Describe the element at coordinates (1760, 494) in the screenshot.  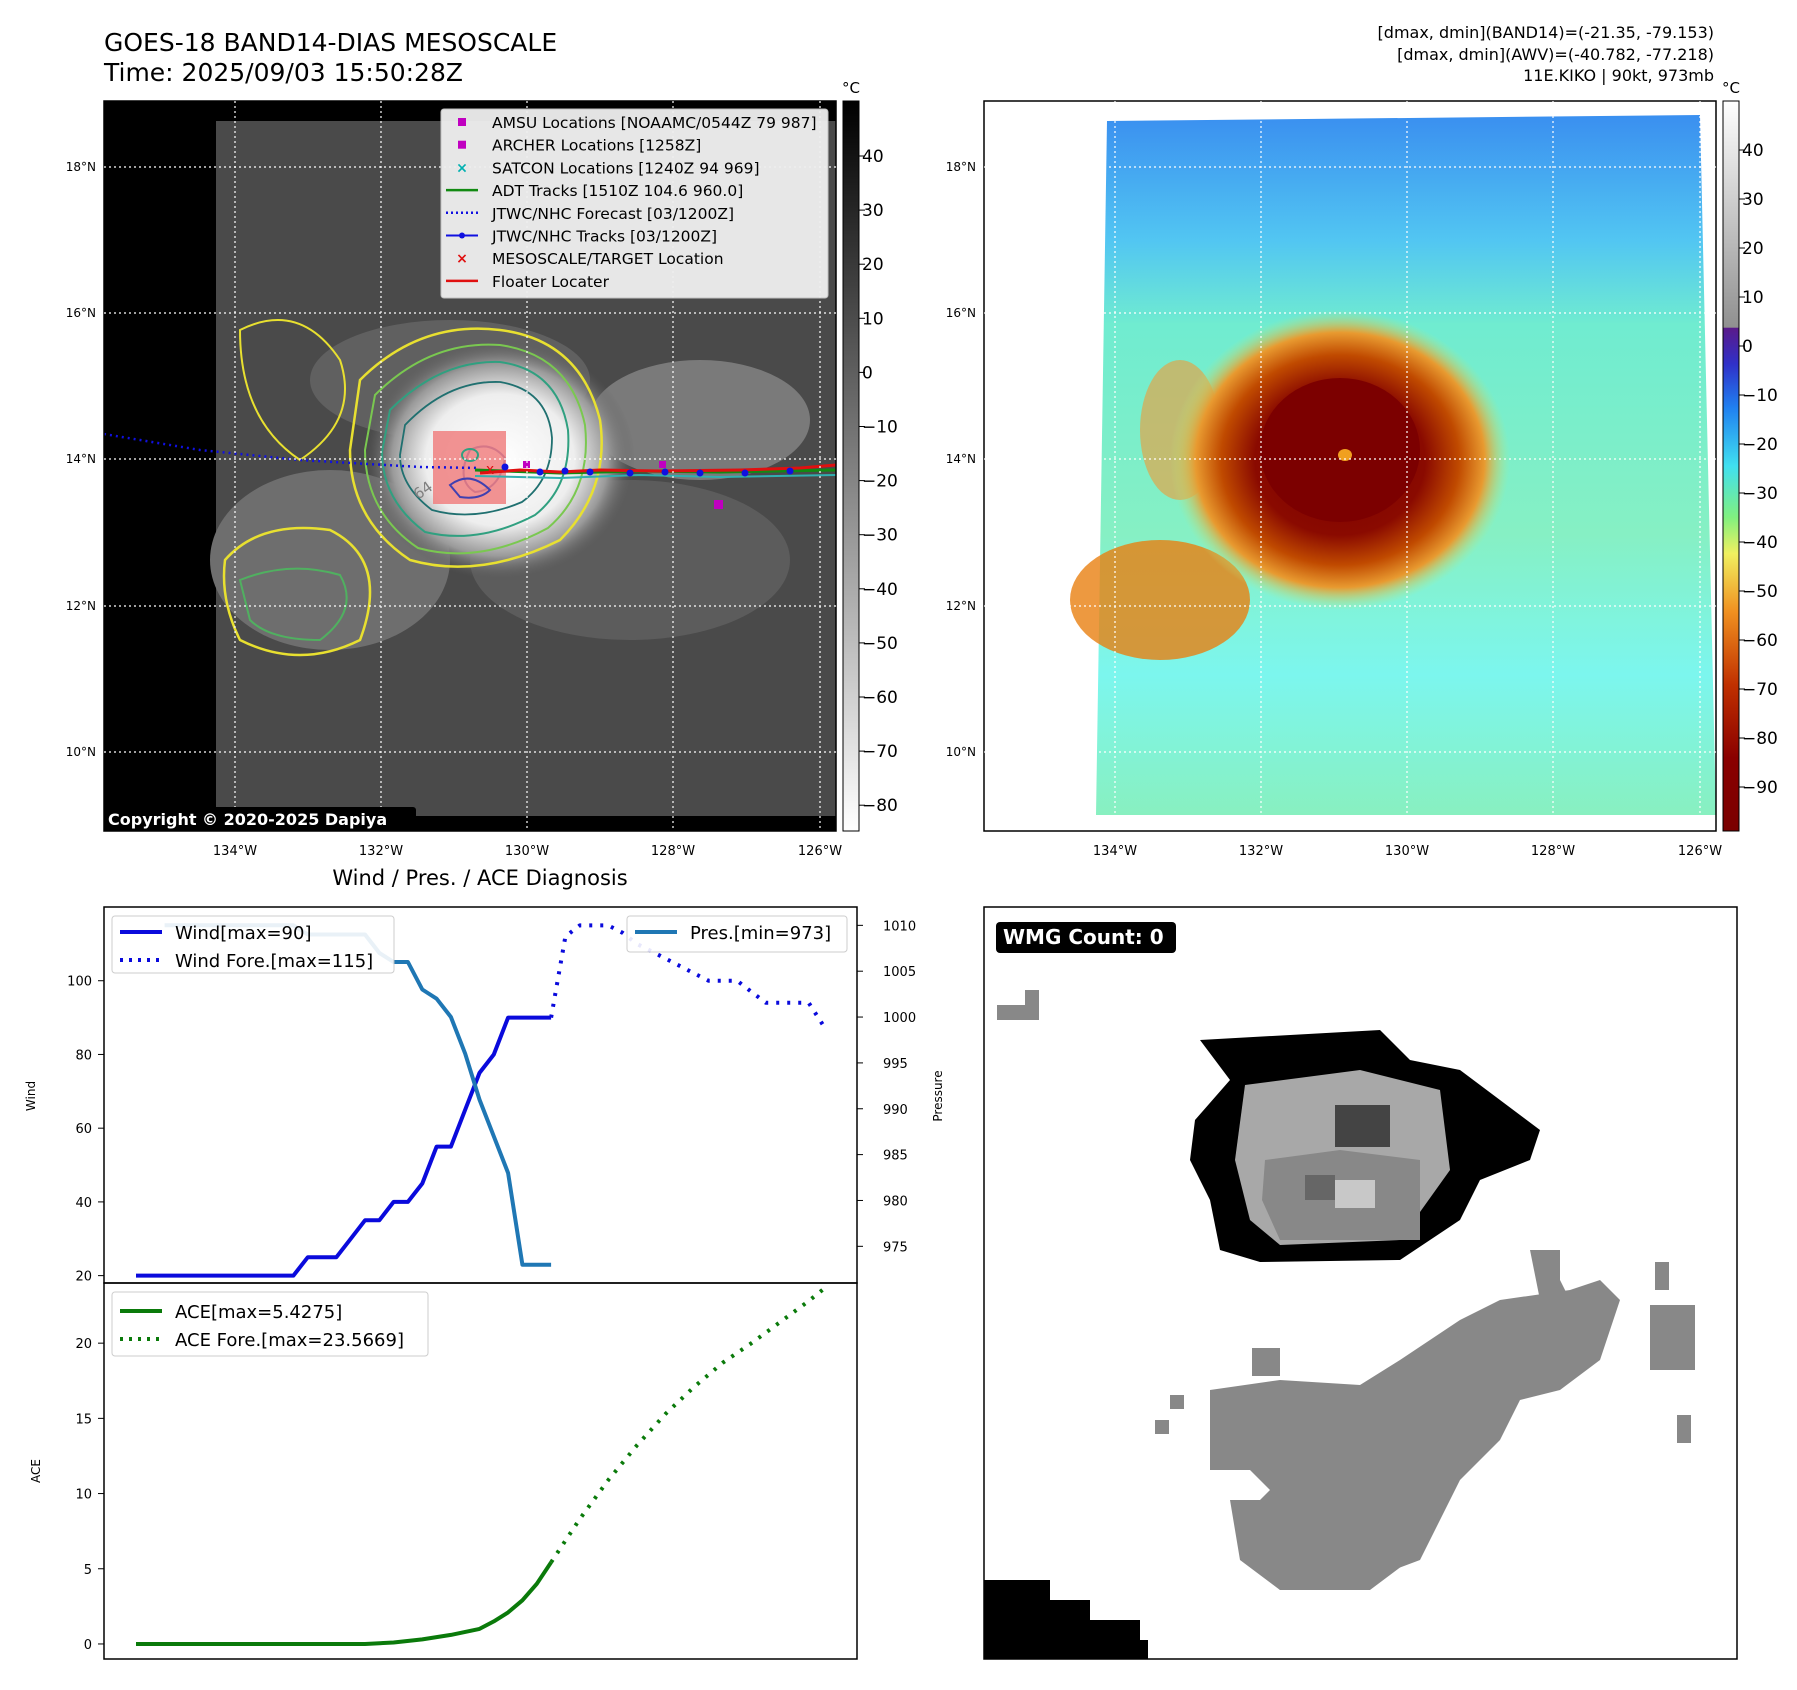
I see `color-colorbar-tick: −30` at that location.